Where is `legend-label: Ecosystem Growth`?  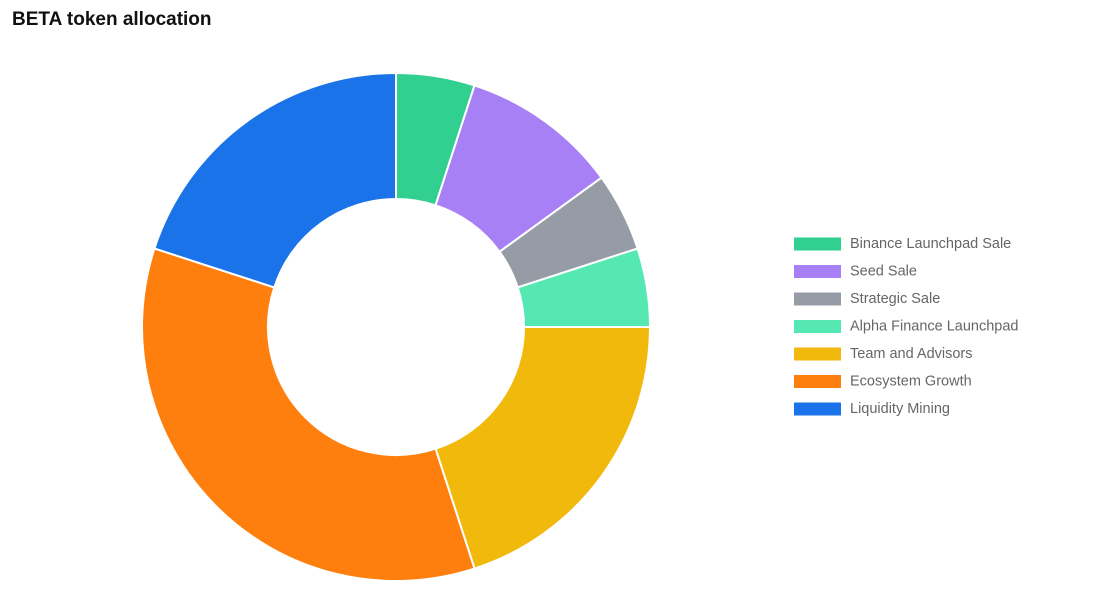
legend-label: Ecosystem Growth is located at coordinates (911, 381).